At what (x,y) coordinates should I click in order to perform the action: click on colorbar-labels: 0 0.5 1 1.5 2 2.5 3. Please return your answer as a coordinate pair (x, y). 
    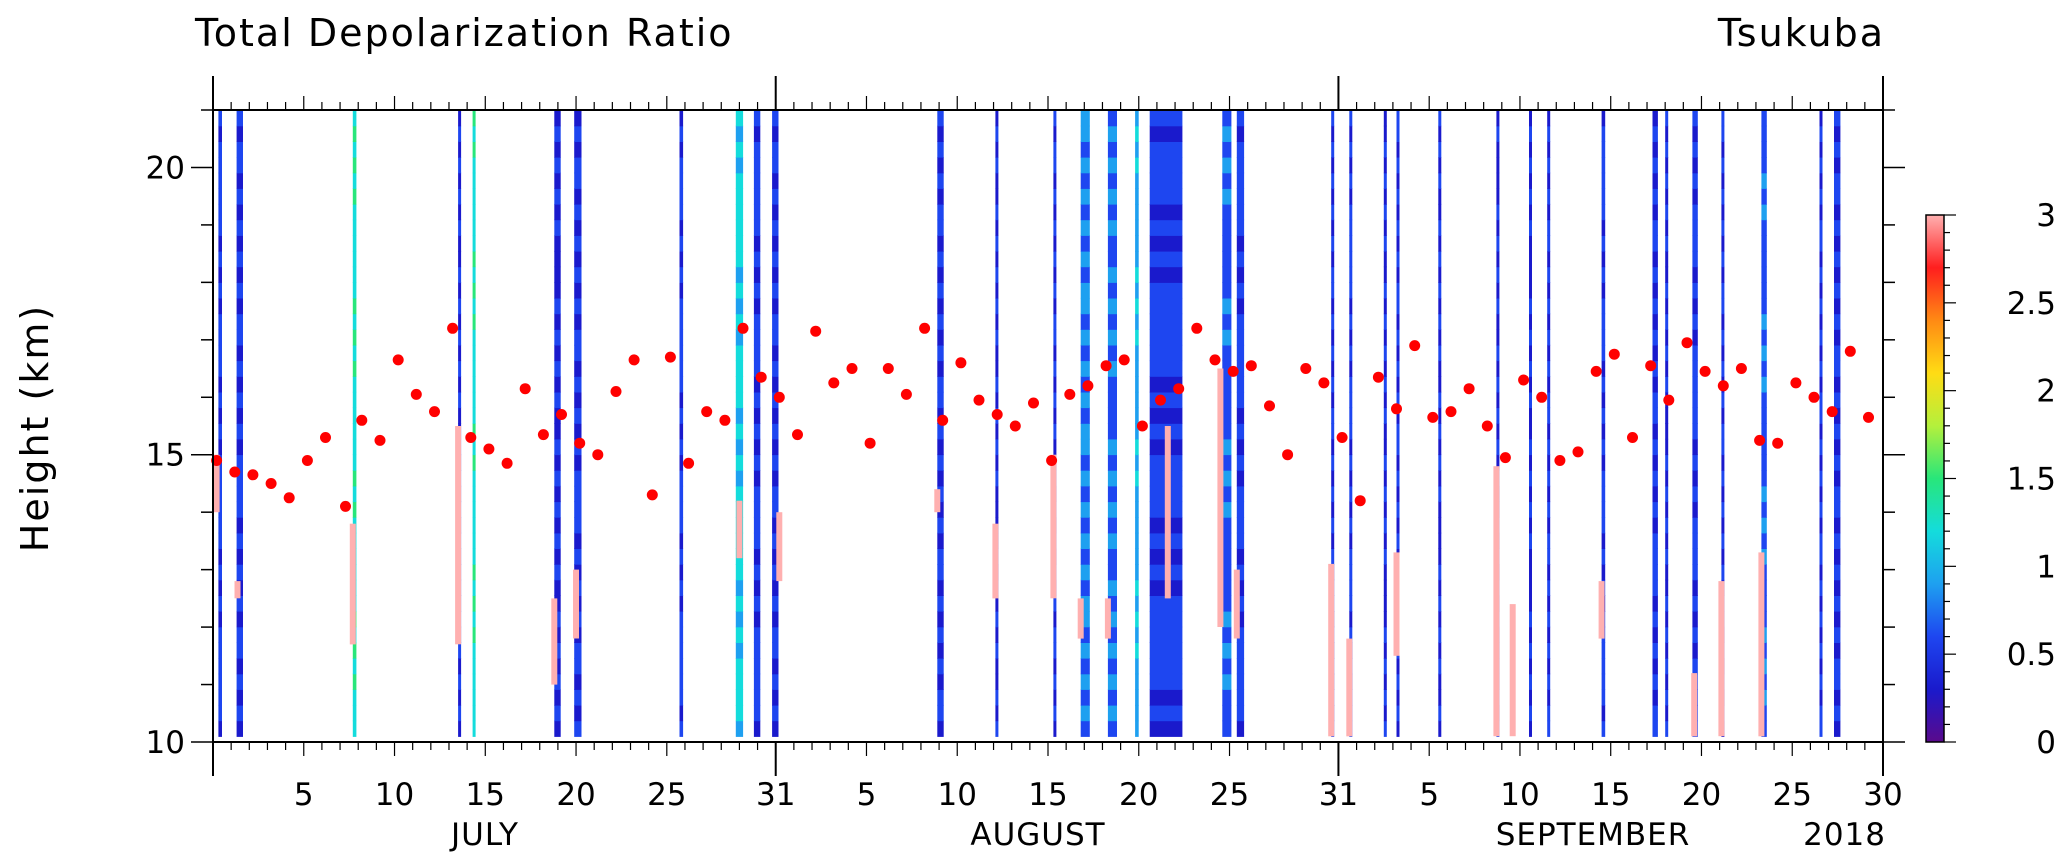
    Looking at the image, I should click on (2031, 479).